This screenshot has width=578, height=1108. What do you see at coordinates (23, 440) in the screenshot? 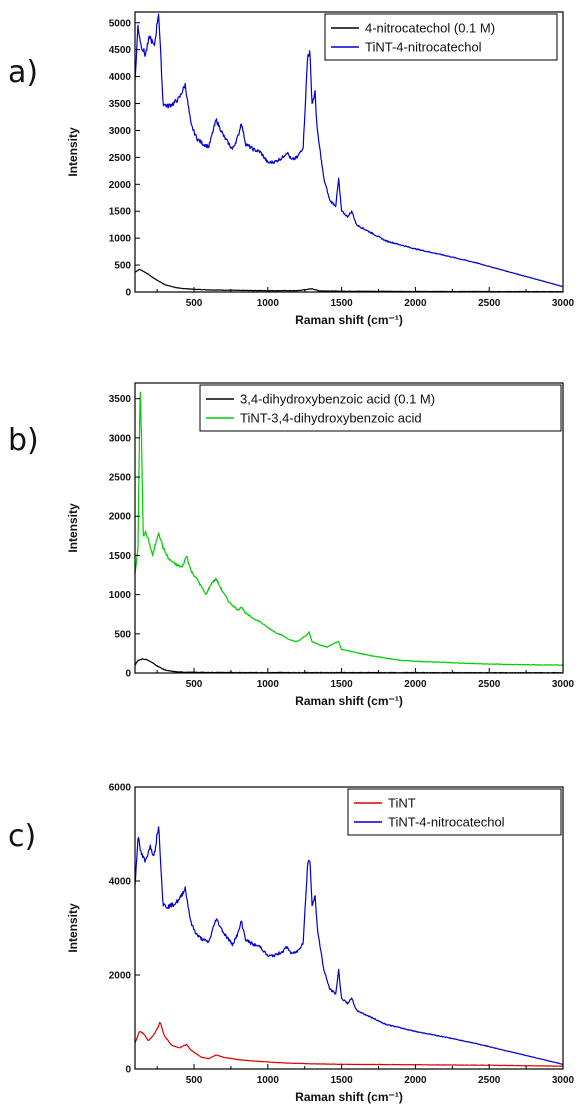
I see `panel-letter: b)` at bounding box center [23, 440].